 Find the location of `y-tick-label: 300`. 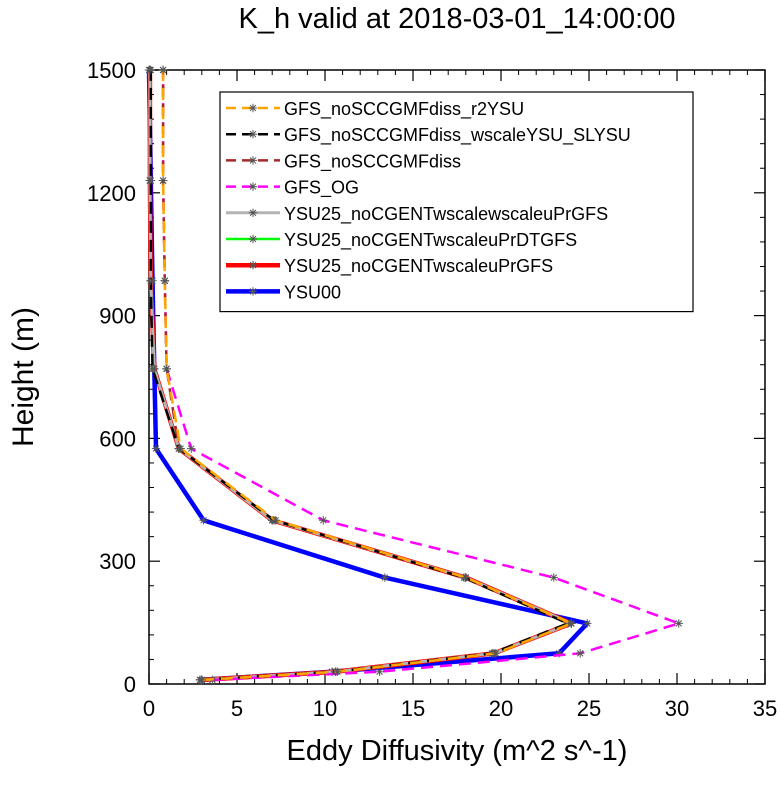

y-tick-label: 300 is located at coordinates (117, 561).